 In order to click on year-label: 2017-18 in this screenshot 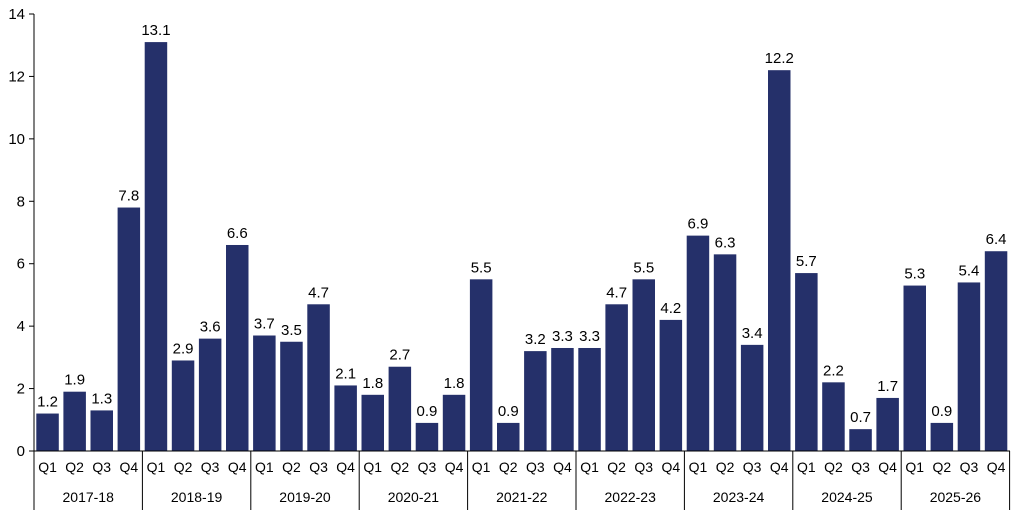, I will do `click(89, 497)`.